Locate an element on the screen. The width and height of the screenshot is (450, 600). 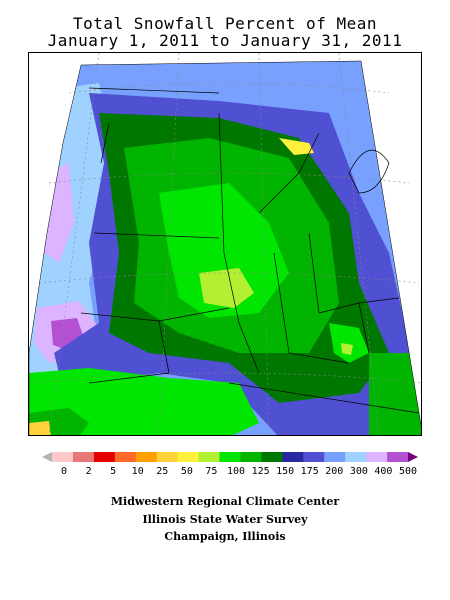
legend-label: 100 is located at coordinates (236, 471).